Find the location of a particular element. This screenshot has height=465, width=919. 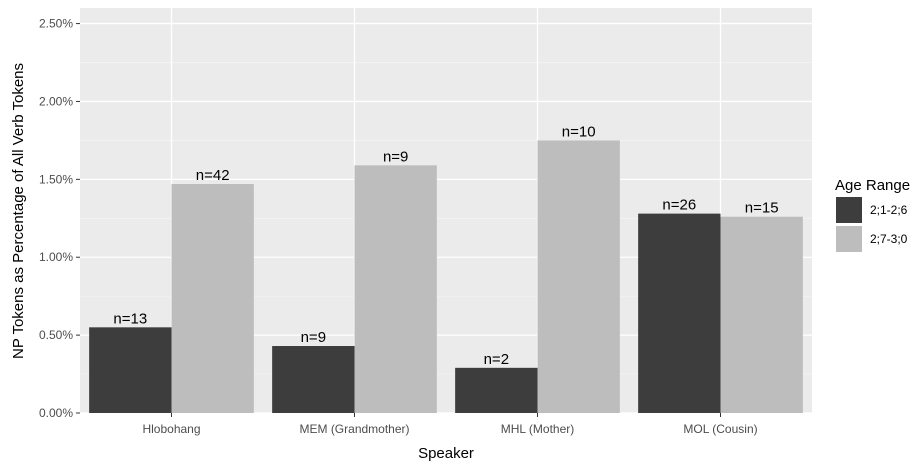

y-tick-label: 1.00% is located at coordinates (56, 257).